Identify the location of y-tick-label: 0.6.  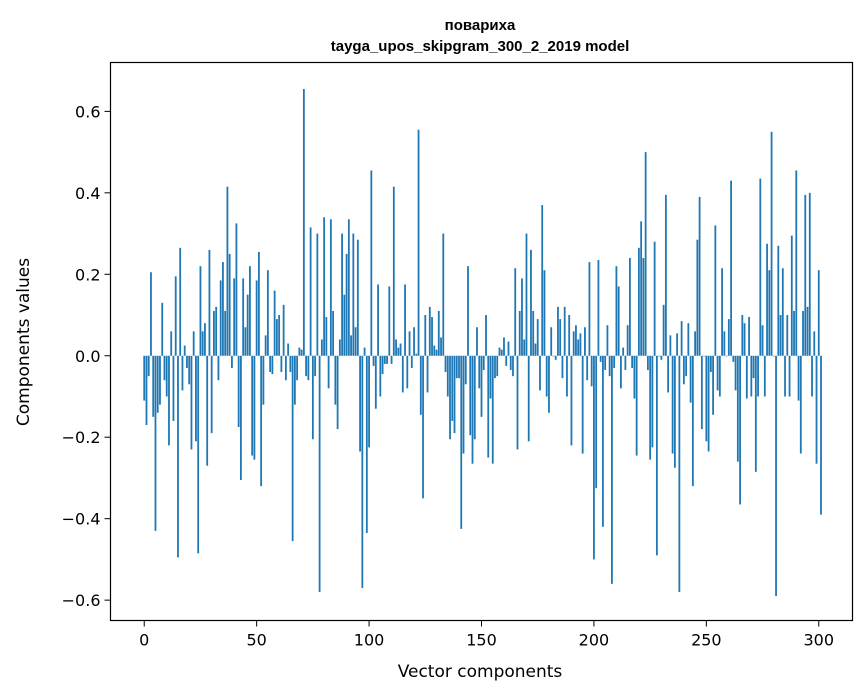
(87, 111).